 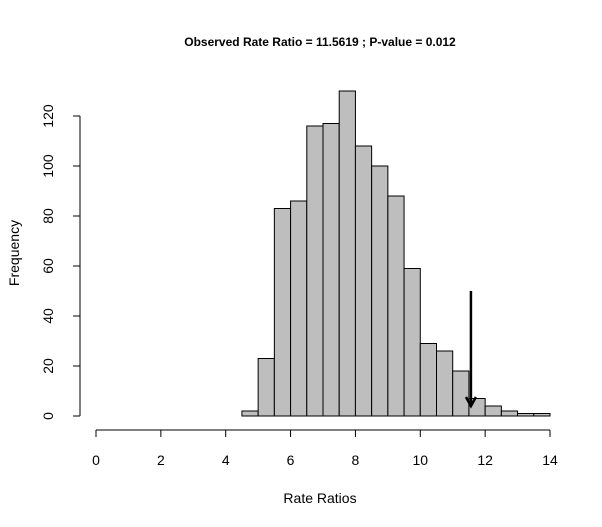 I want to click on y-axis-title: Frequency, so click(x=14, y=253).